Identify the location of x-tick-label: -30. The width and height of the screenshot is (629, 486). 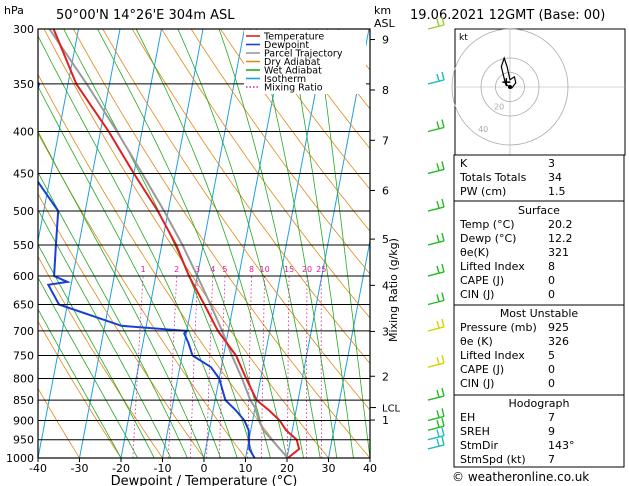
(80, 468).